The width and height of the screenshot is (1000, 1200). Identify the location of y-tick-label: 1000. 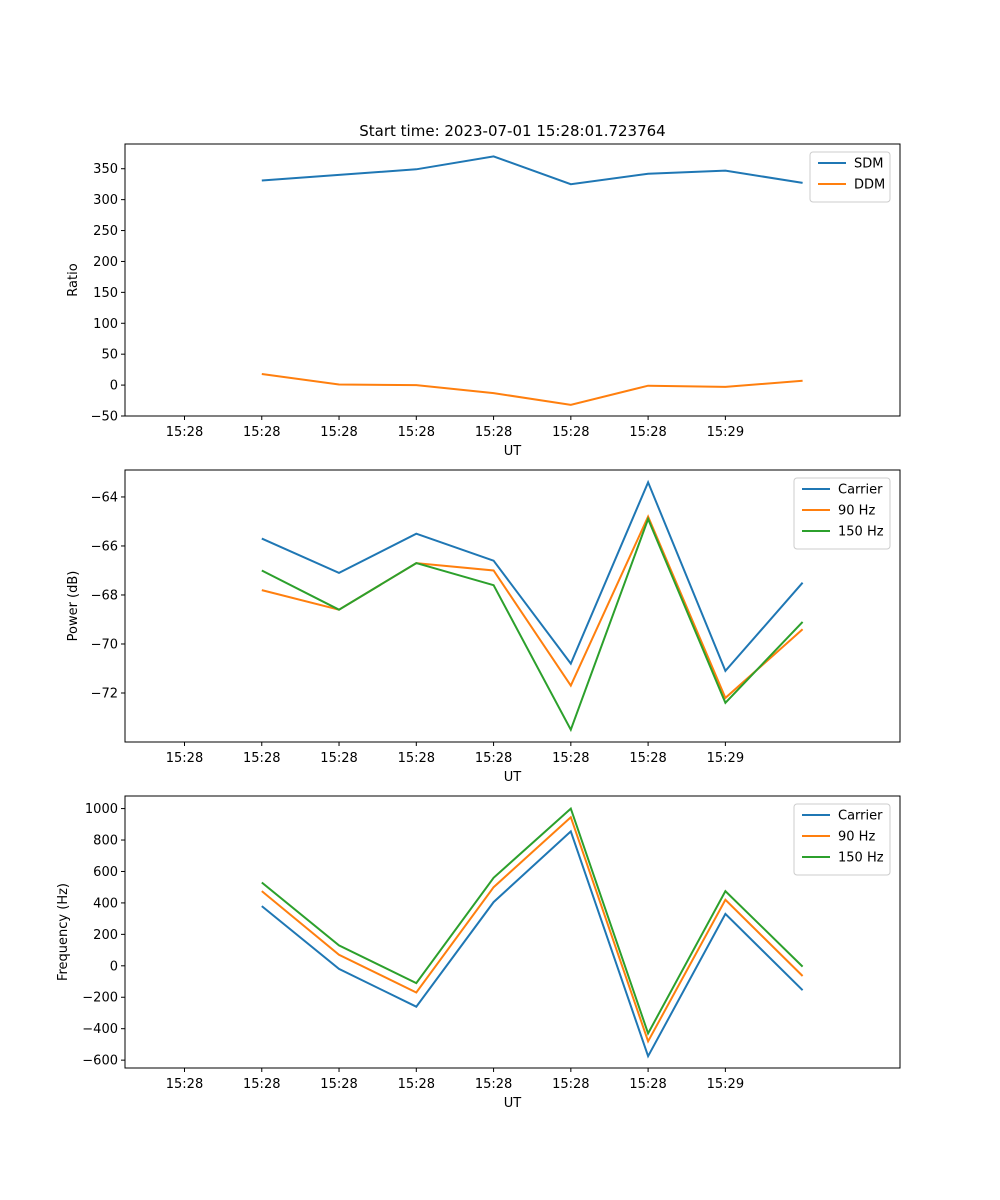
(101, 809).